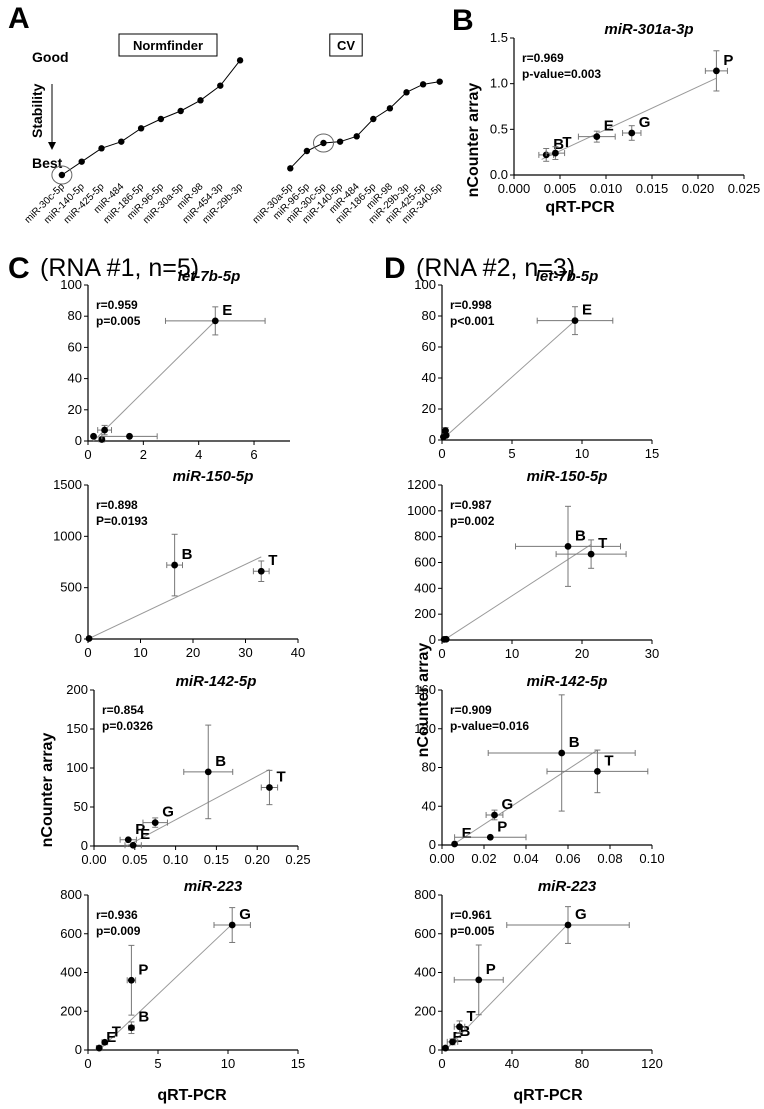  Describe the element at coordinates (561, 74) in the screenshot. I see `correlation-p-value: p-value=0.003` at that location.